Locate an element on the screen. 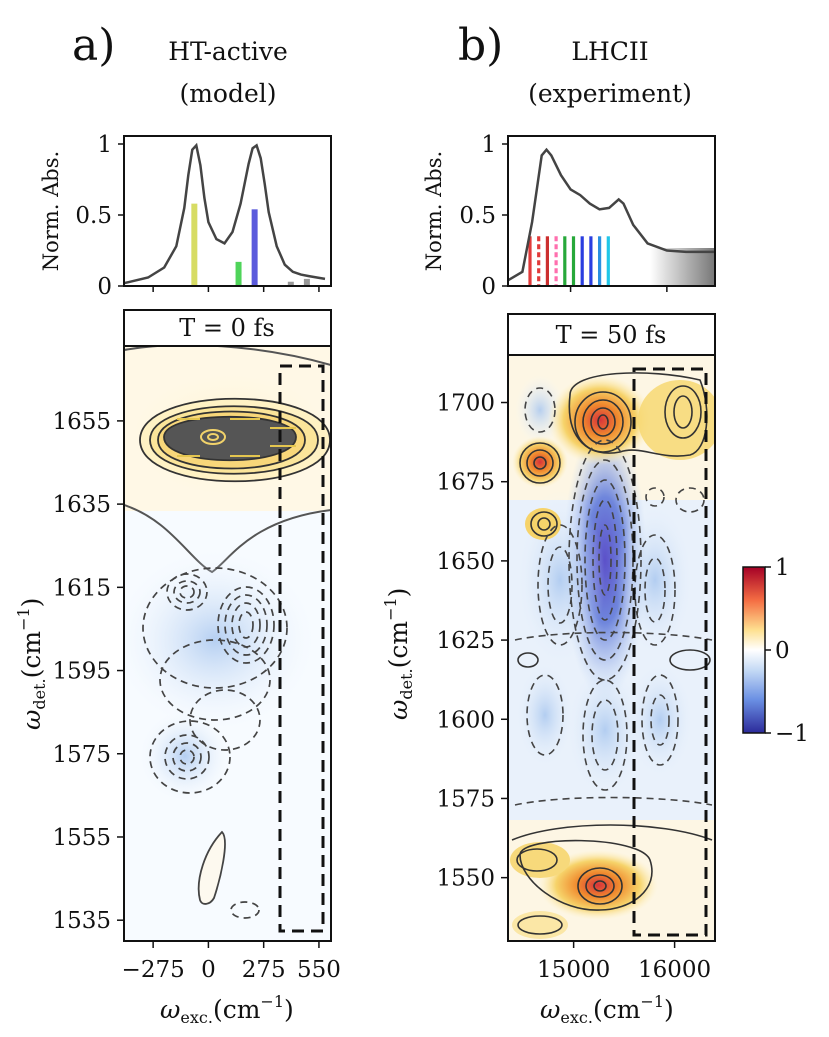 The height and width of the screenshot is (1037, 829). title-b-line1: LHCII is located at coordinates (609, 51).